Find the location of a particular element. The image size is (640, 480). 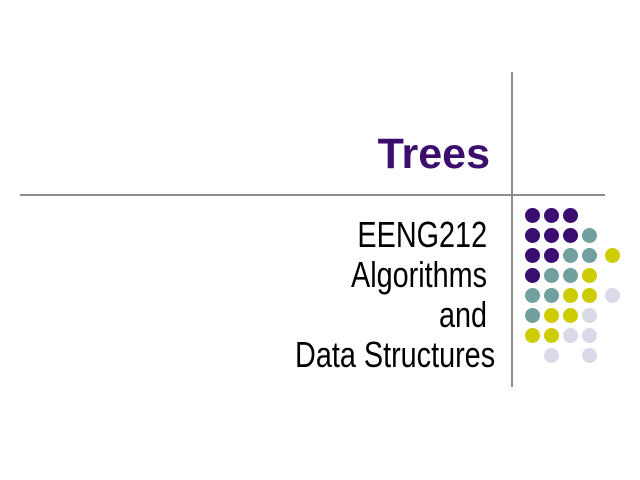

subtitle-line-text: and is located at coordinates (466, 314).